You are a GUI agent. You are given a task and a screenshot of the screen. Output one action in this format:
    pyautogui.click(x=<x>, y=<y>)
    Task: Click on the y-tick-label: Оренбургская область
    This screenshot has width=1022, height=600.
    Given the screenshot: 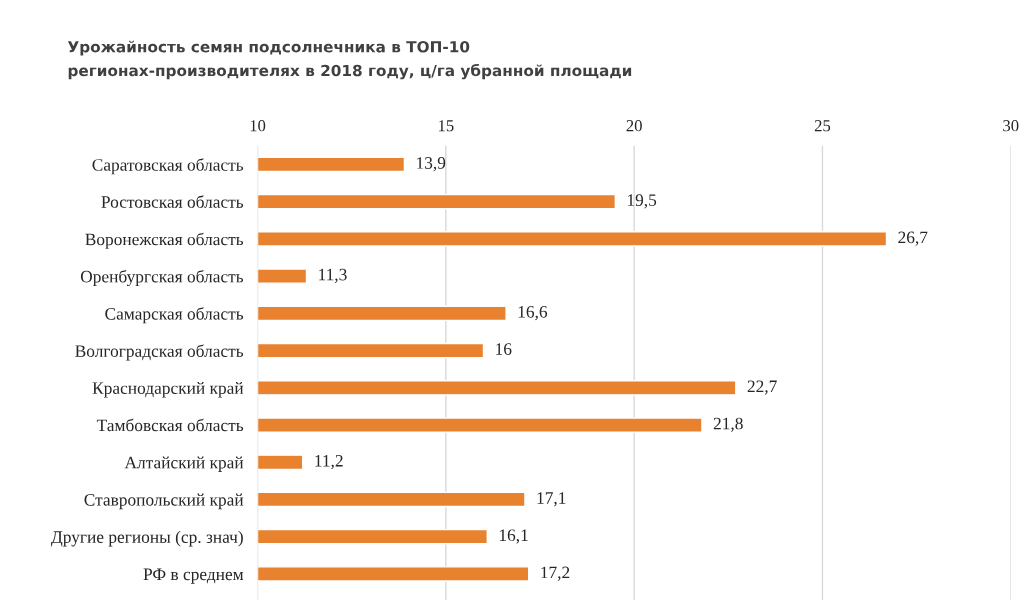 What is the action you would take?
    pyautogui.click(x=162, y=278)
    